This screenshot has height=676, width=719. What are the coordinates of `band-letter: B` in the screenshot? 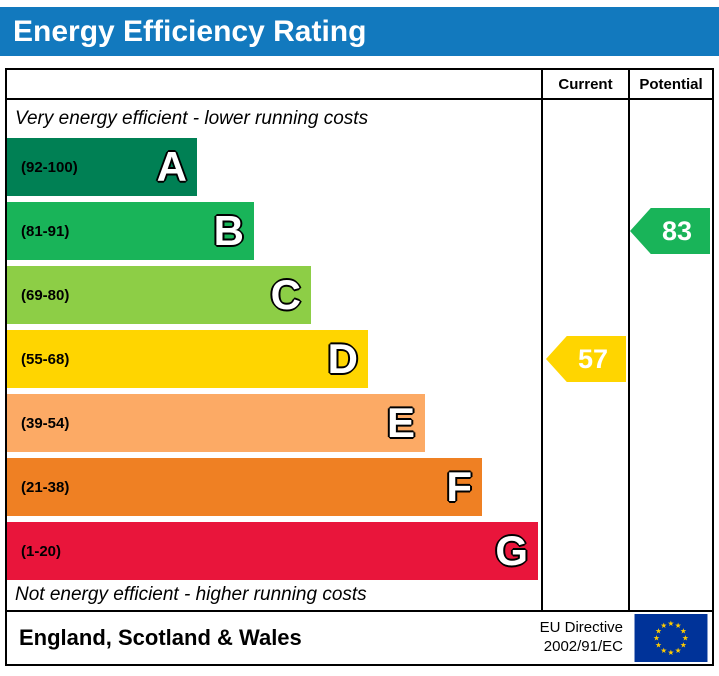 It's located at (228, 230).